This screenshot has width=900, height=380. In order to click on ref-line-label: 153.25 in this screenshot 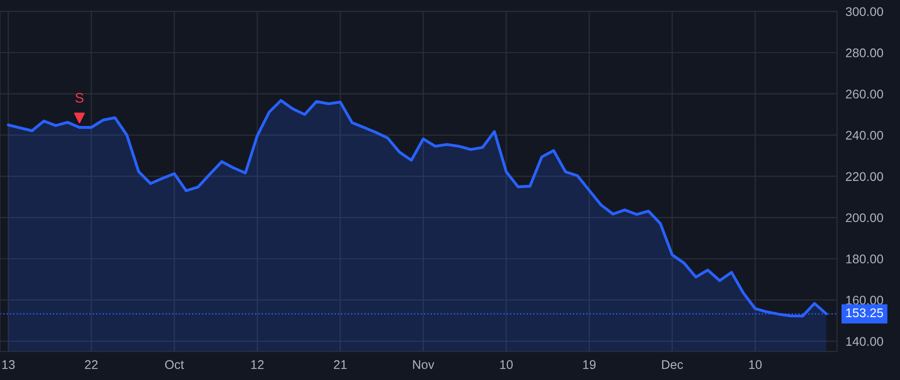, I will do `click(865, 313)`.